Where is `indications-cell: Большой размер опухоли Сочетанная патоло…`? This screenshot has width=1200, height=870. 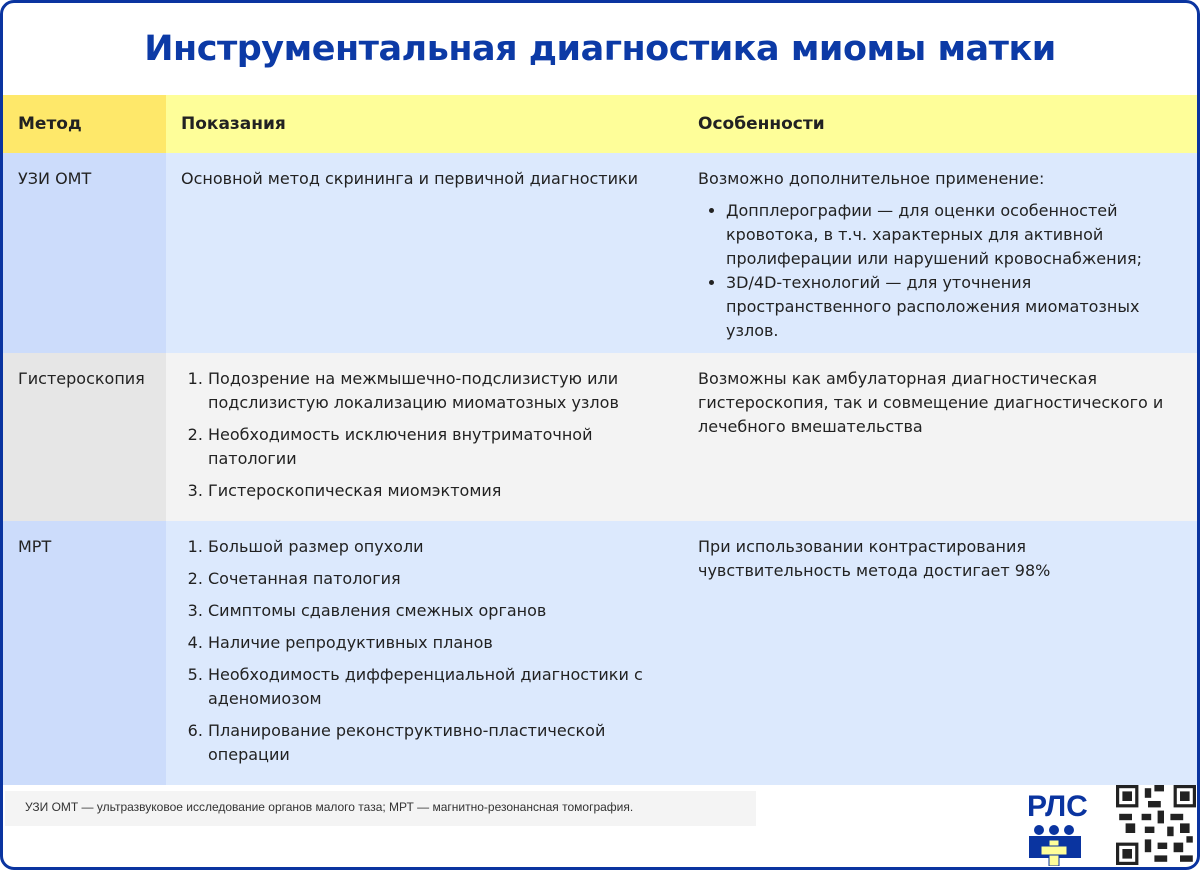 indications-cell: Большой размер опухоли Сочетанная патоло… is located at coordinates (424, 653).